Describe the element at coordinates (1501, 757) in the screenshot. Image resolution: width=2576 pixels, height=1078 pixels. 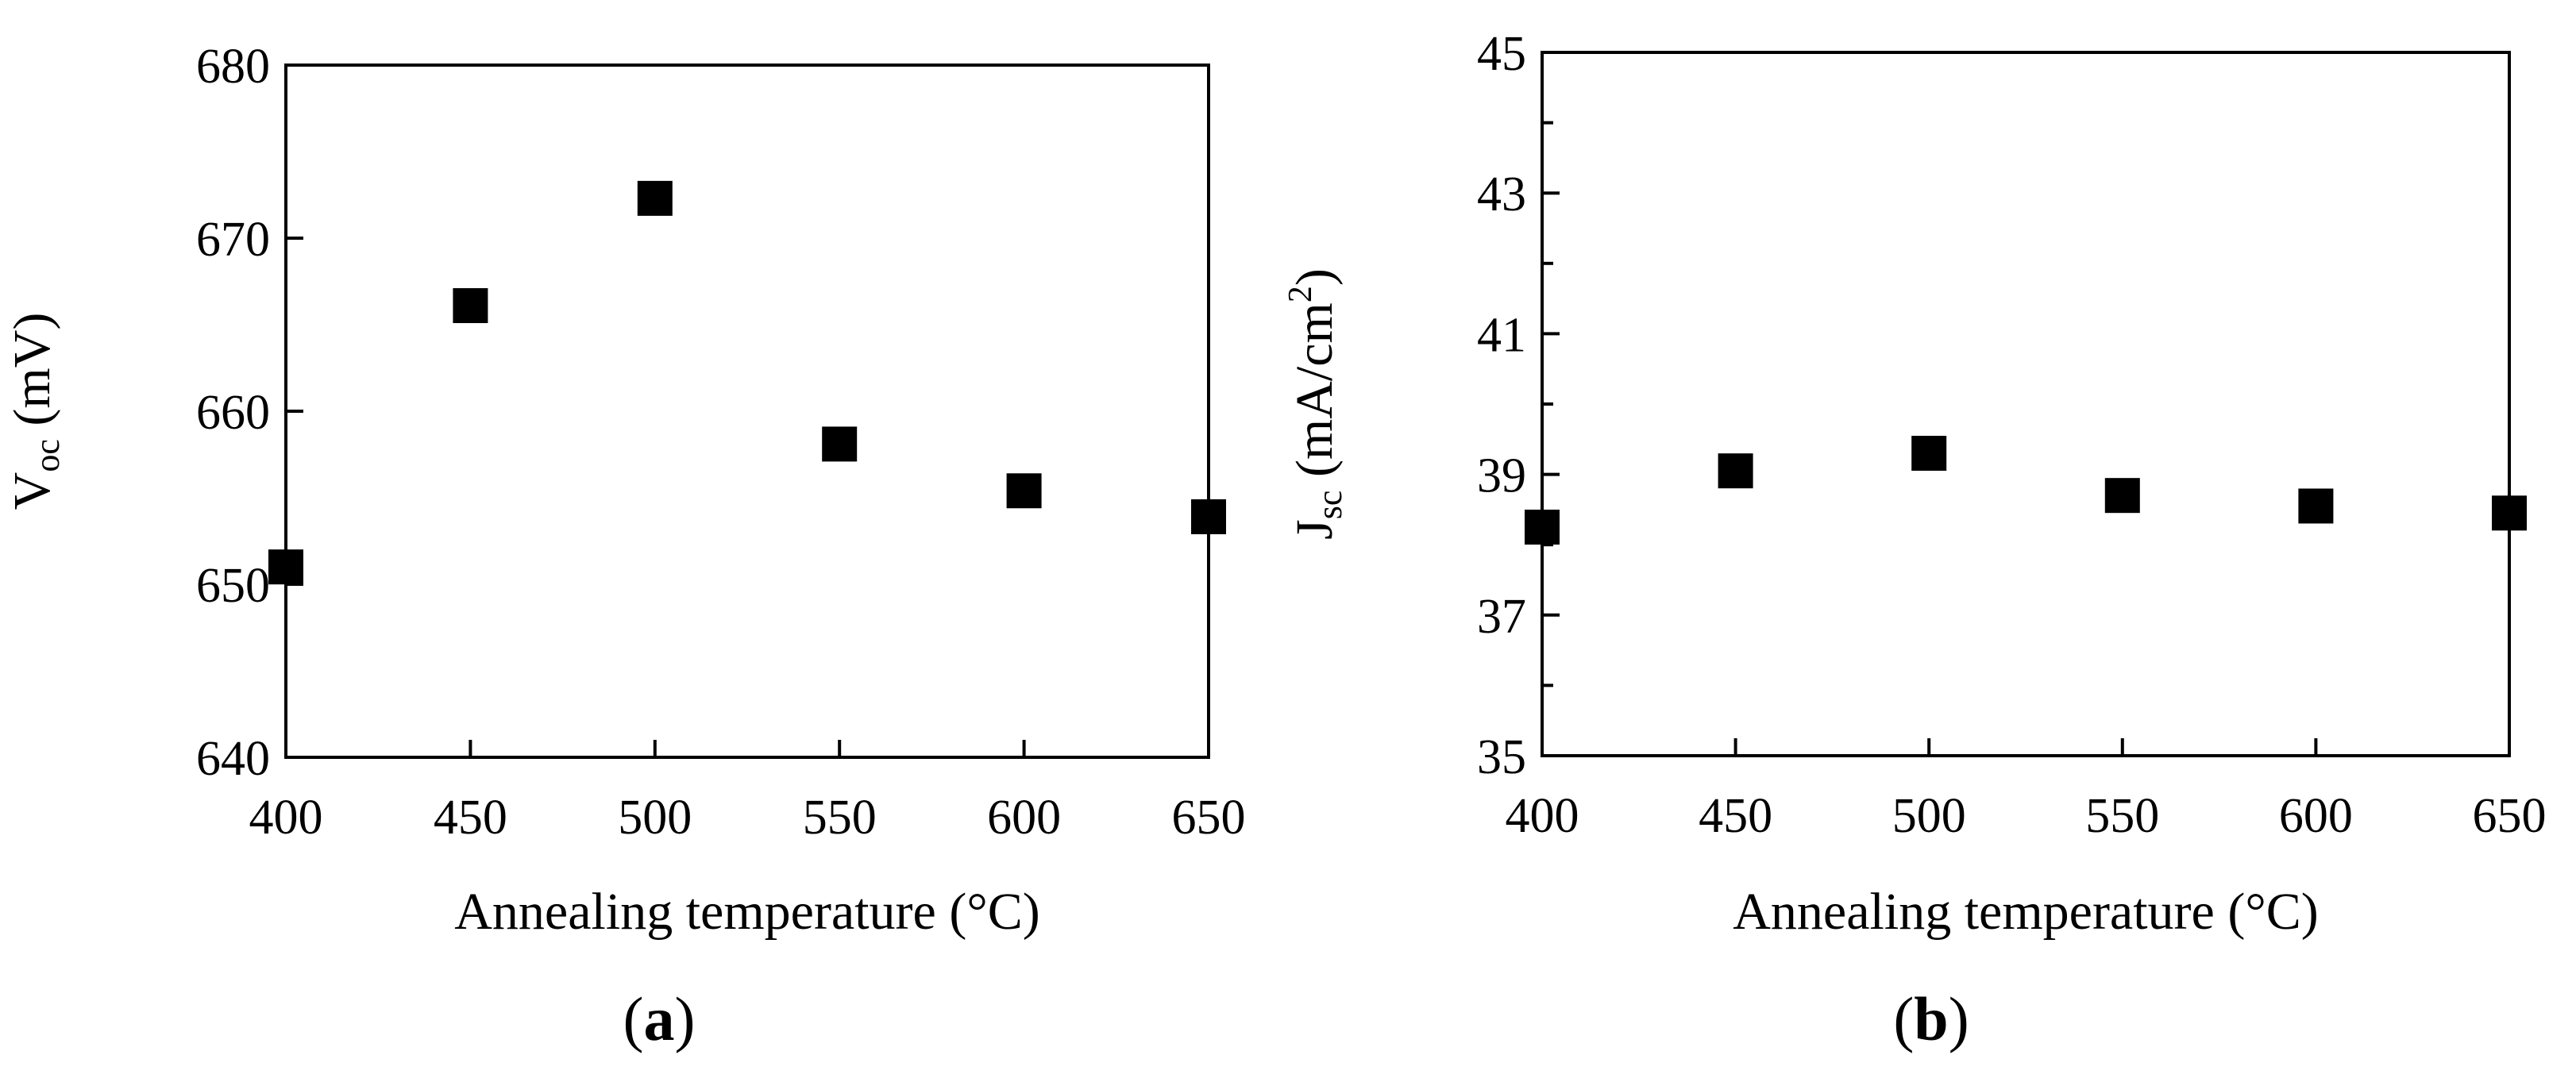
I see `y-tick-label-b-35: 35` at that location.